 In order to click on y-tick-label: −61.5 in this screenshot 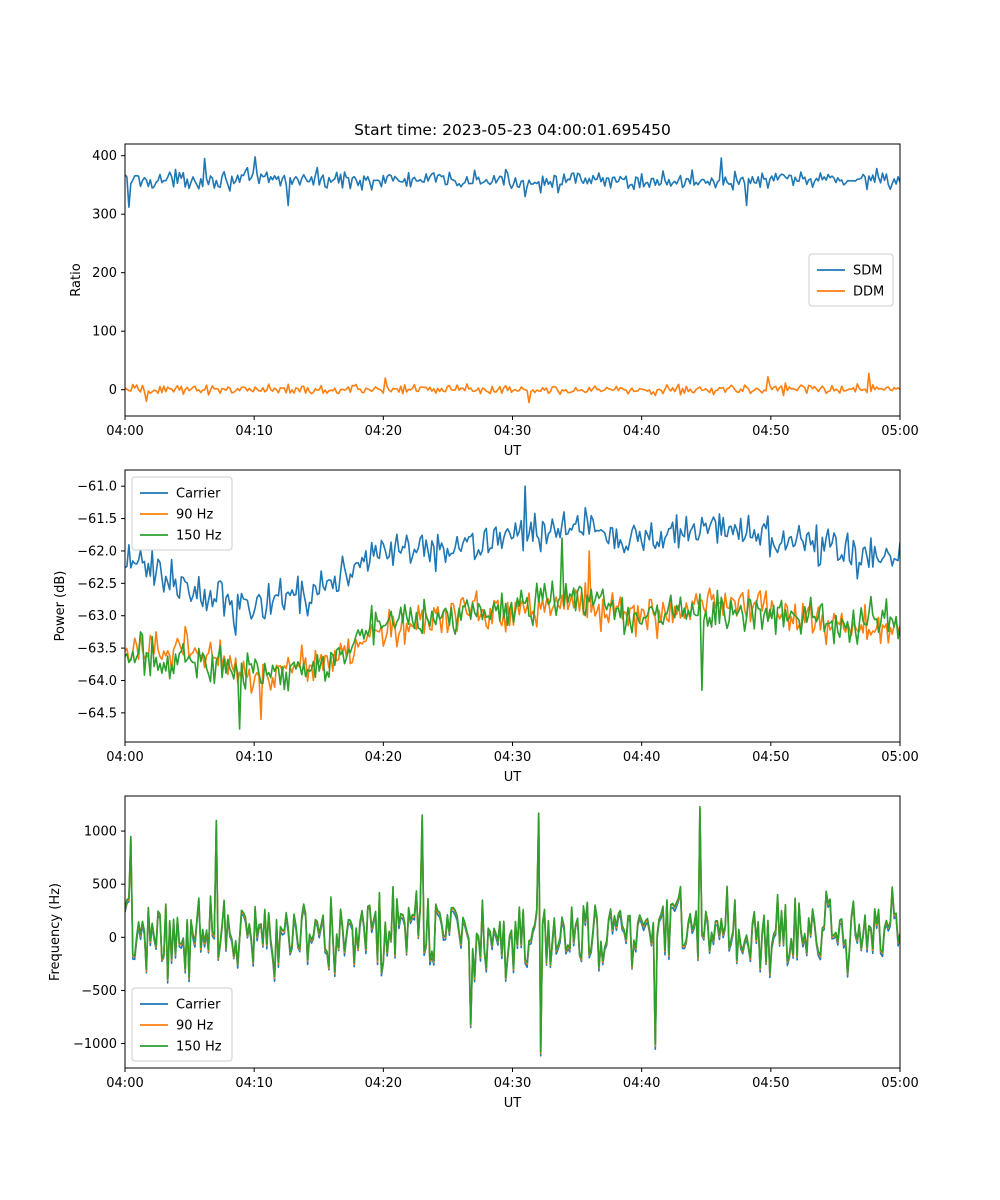, I will do `click(97, 519)`.